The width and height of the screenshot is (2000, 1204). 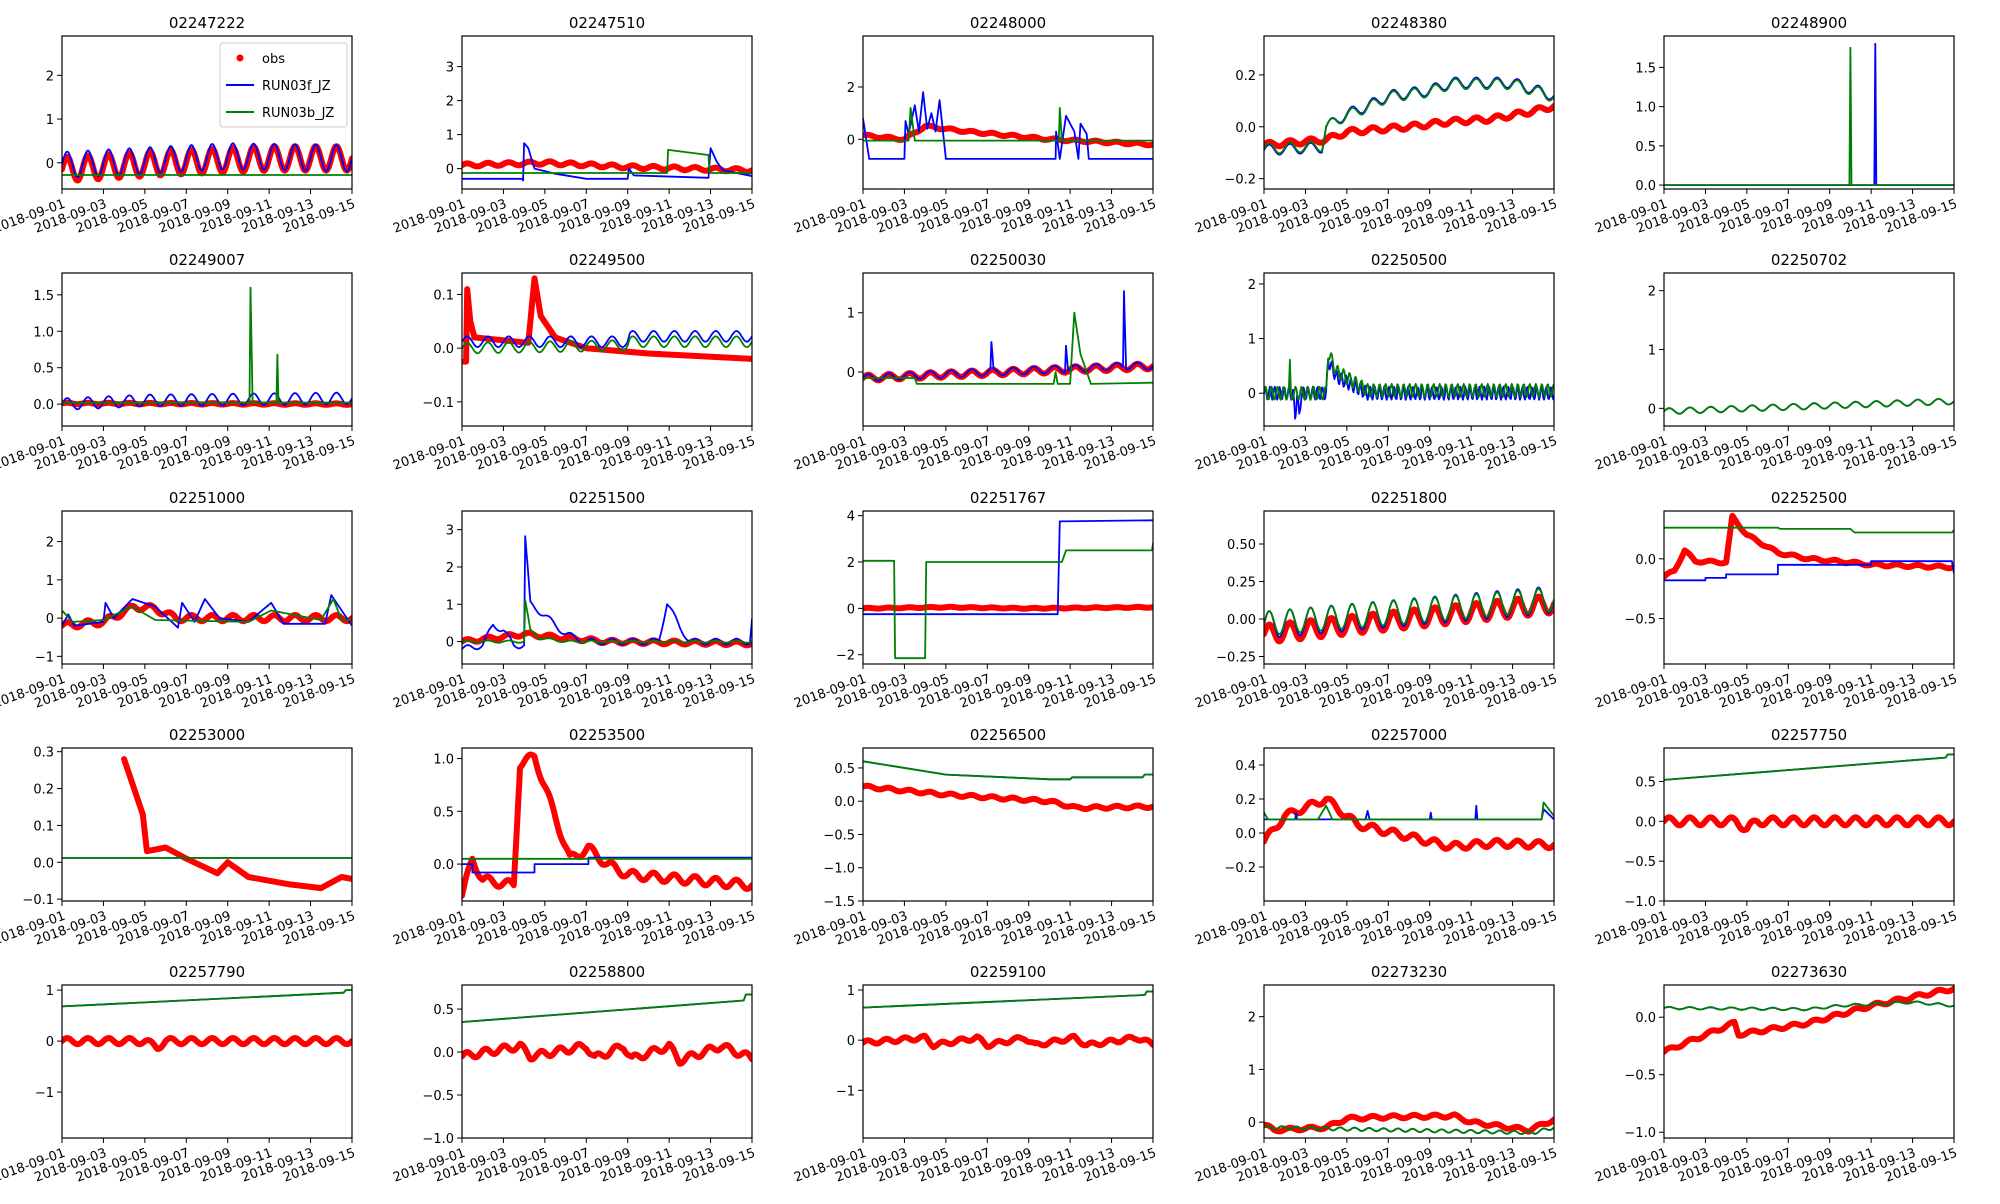 I want to click on legend-label: RUN03f_JZ, so click(x=296, y=86).